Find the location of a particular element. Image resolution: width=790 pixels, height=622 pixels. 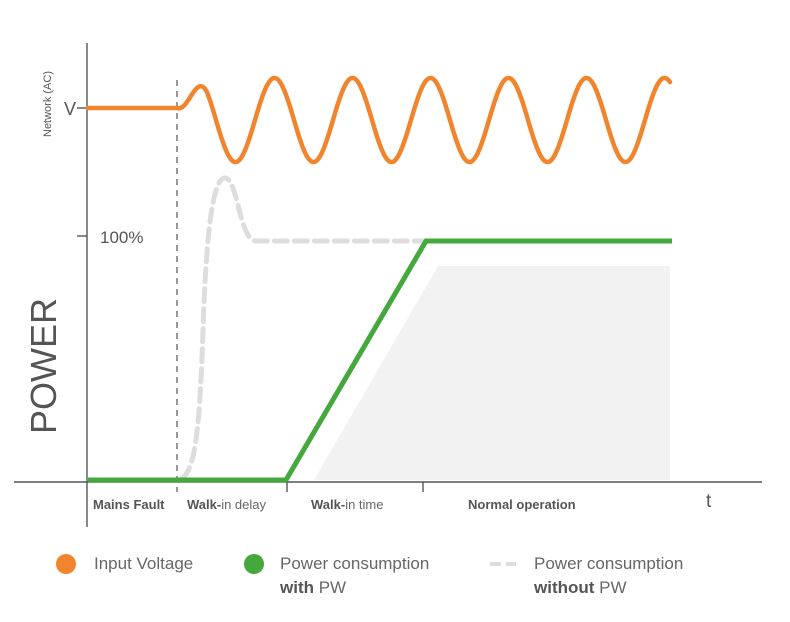

legend-with-pw-line1: Power consumption is located at coordinates (355, 563).